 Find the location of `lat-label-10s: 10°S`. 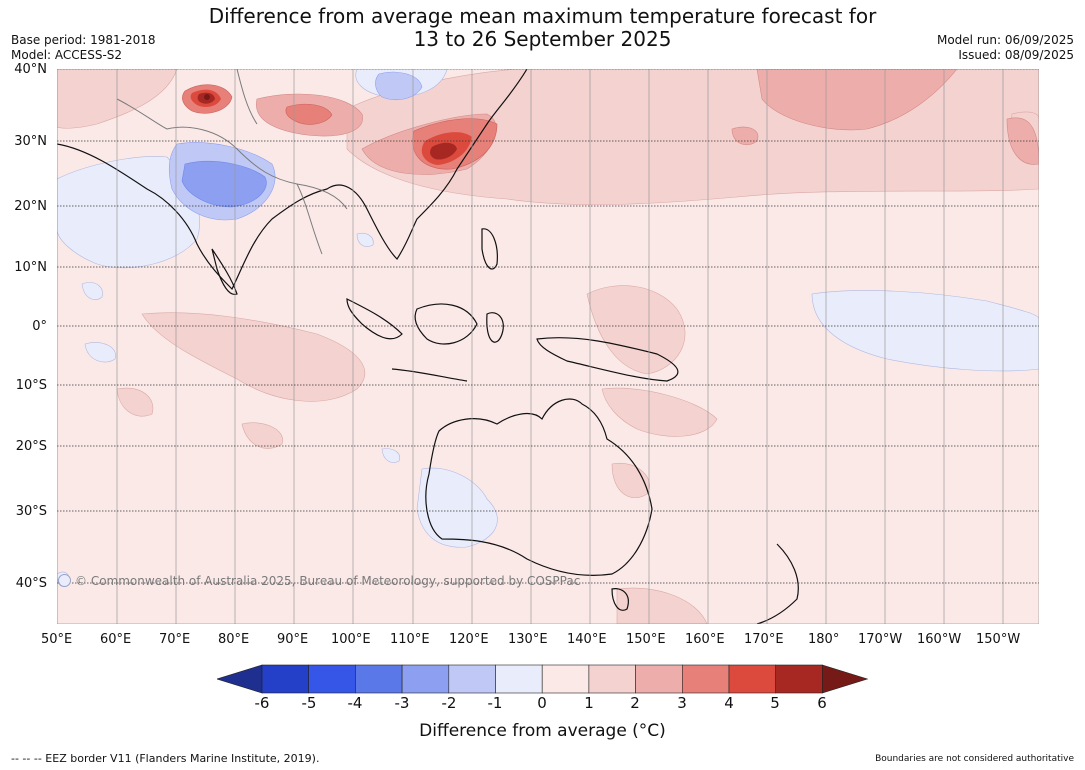

lat-label-10s: 10°S is located at coordinates (31, 385).